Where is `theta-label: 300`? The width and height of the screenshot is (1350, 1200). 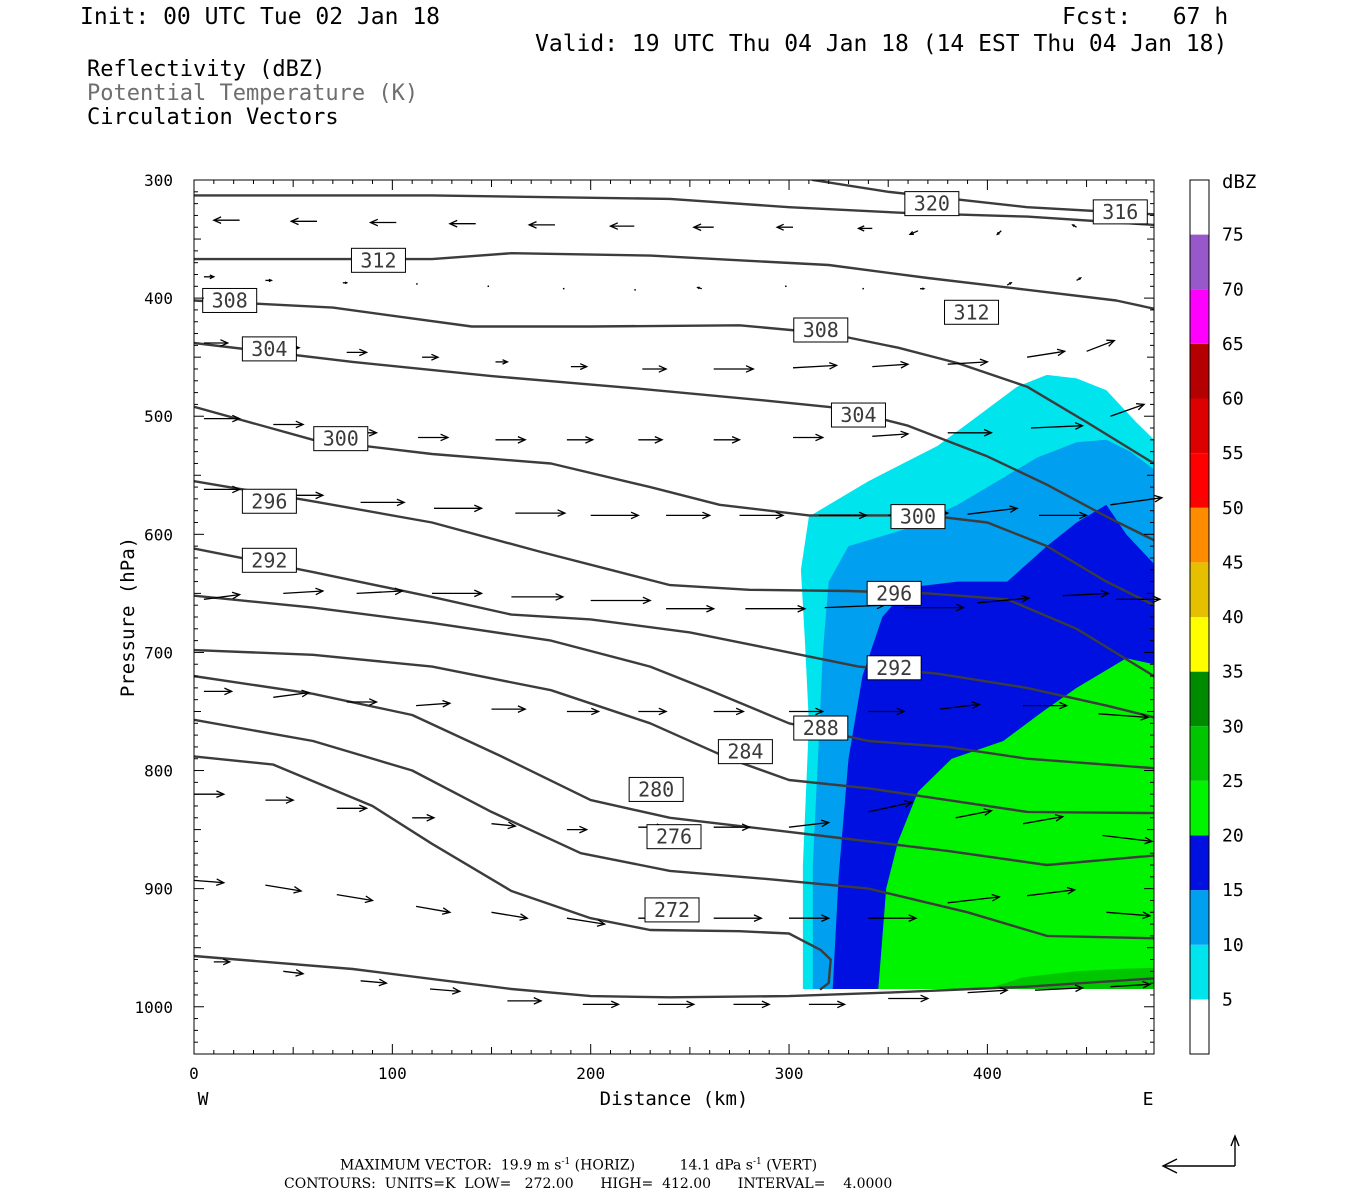
theta-label: 300 is located at coordinates (918, 517).